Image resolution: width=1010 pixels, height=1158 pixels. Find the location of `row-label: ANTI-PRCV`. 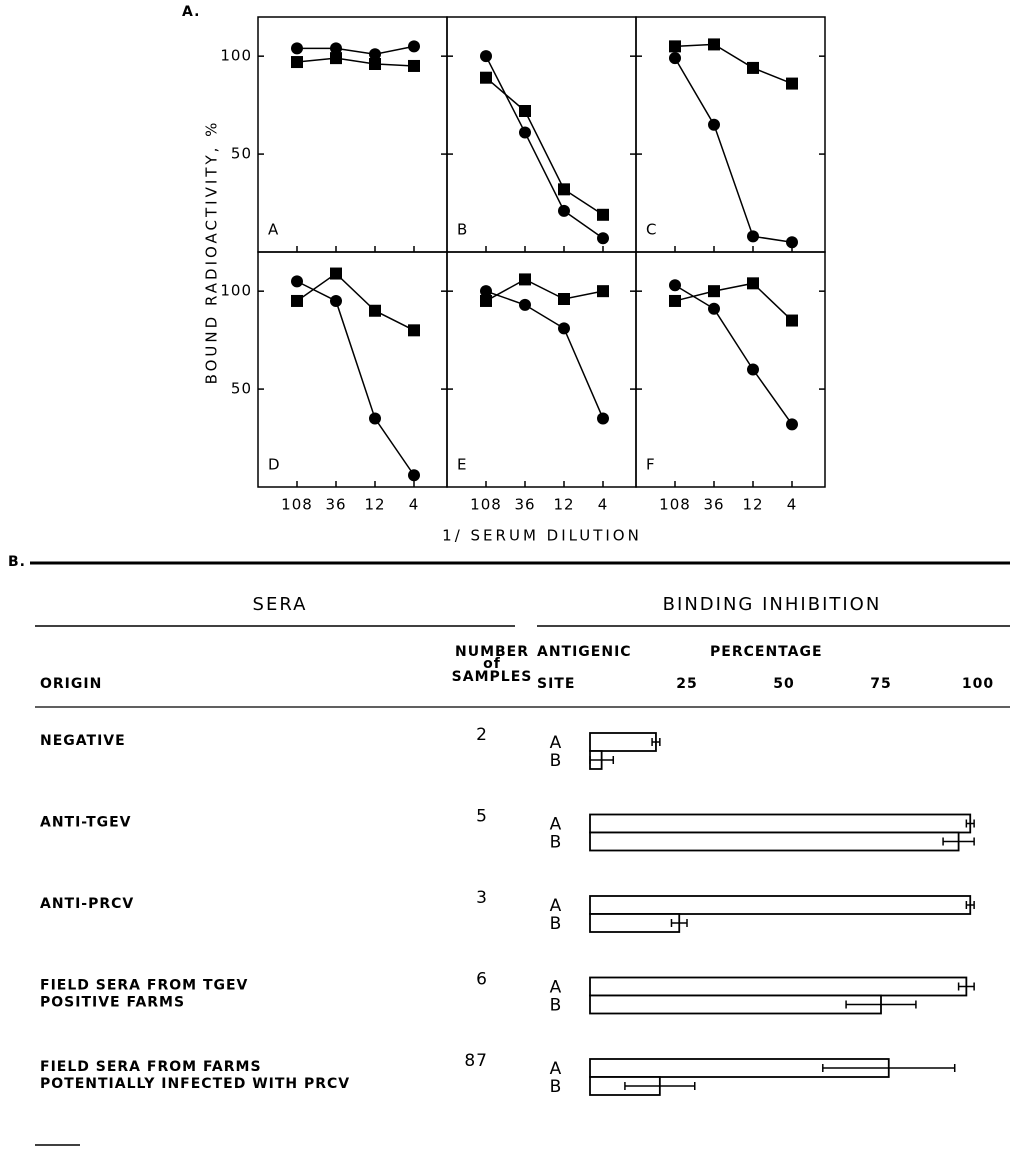

row-label: ANTI-PRCV is located at coordinates (87, 904).